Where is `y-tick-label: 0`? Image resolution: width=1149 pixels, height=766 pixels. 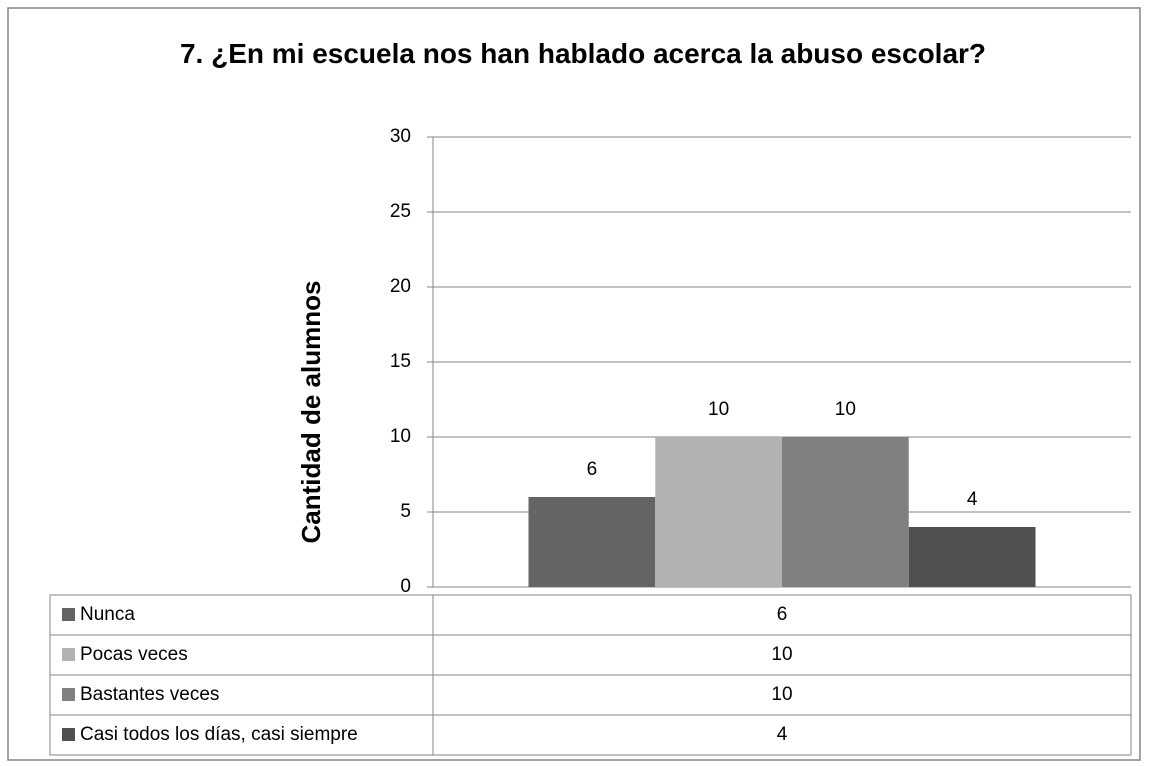 y-tick-label: 0 is located at coordinates (405, 586).